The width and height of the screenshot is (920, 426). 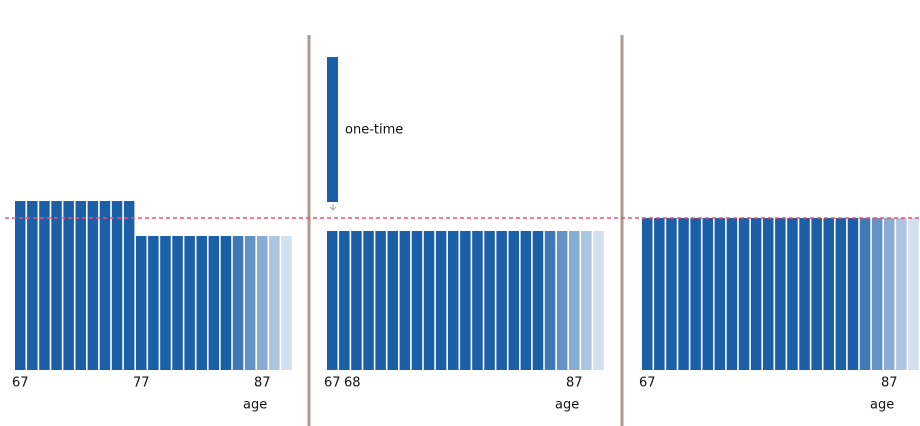 I want to click on arrow, so click(x=333, y=207).